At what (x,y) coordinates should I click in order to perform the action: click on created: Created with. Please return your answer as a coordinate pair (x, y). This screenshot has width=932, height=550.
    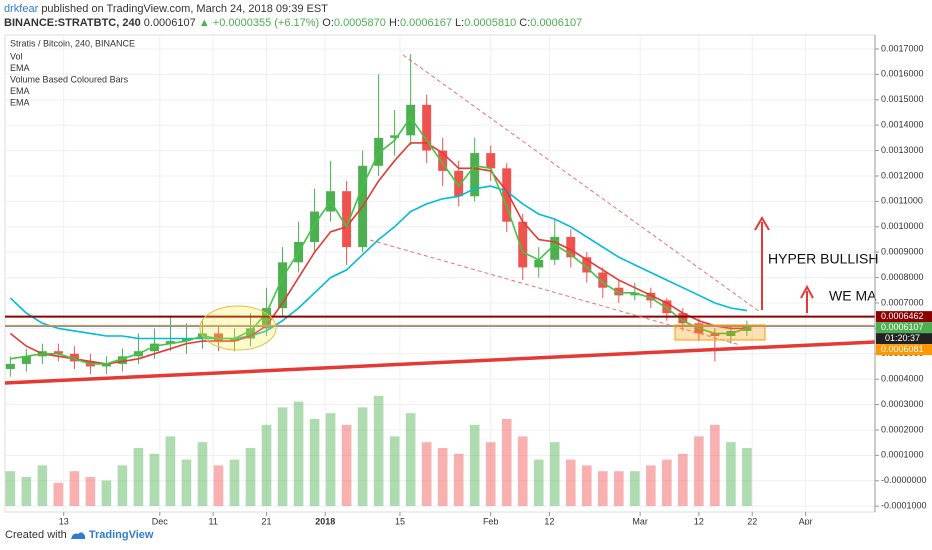
    Looking at the image, I should click on (36, 535).